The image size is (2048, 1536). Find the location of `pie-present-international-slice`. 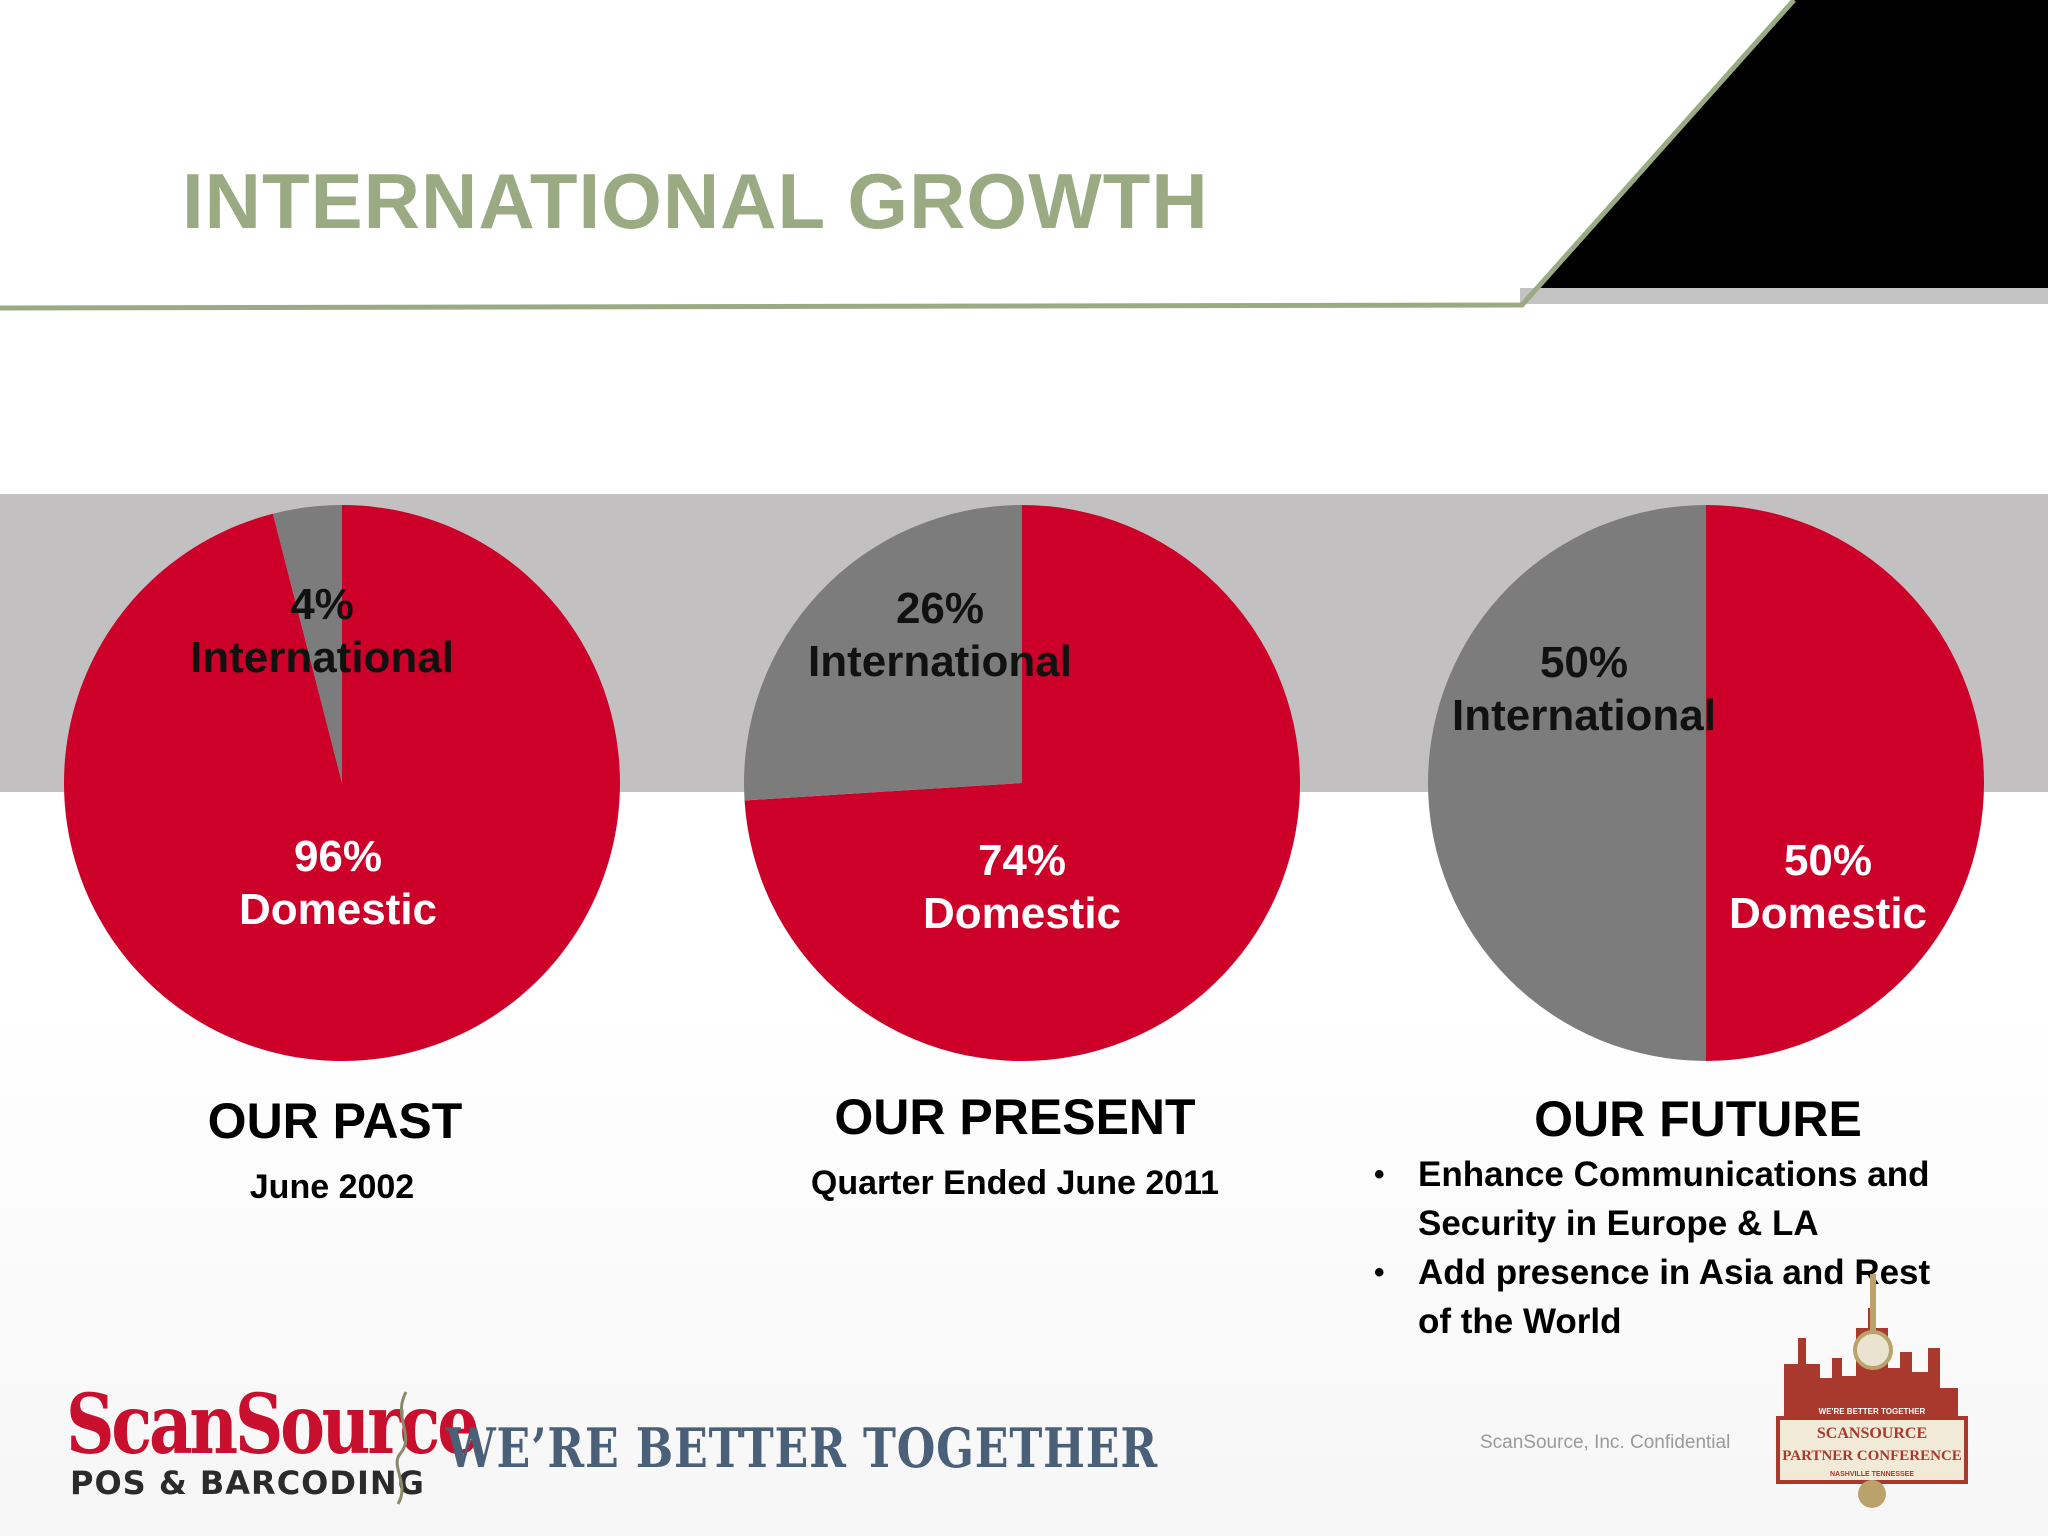

pie-present-international-slice is located at coordinates (883, 653).